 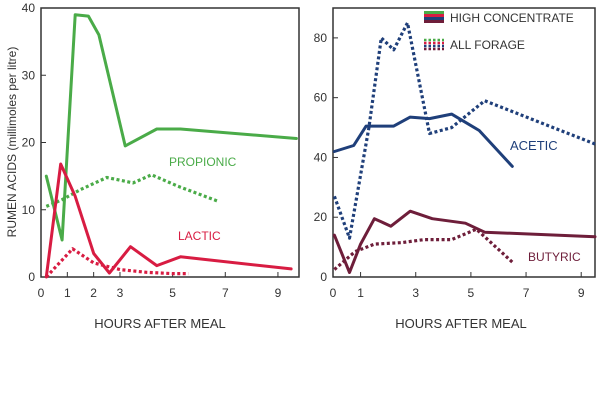 What do you see at coordinates (471, 293) in the screenshot?
I see `right-x-tick-label: 5` at bounding box center [471, 293].